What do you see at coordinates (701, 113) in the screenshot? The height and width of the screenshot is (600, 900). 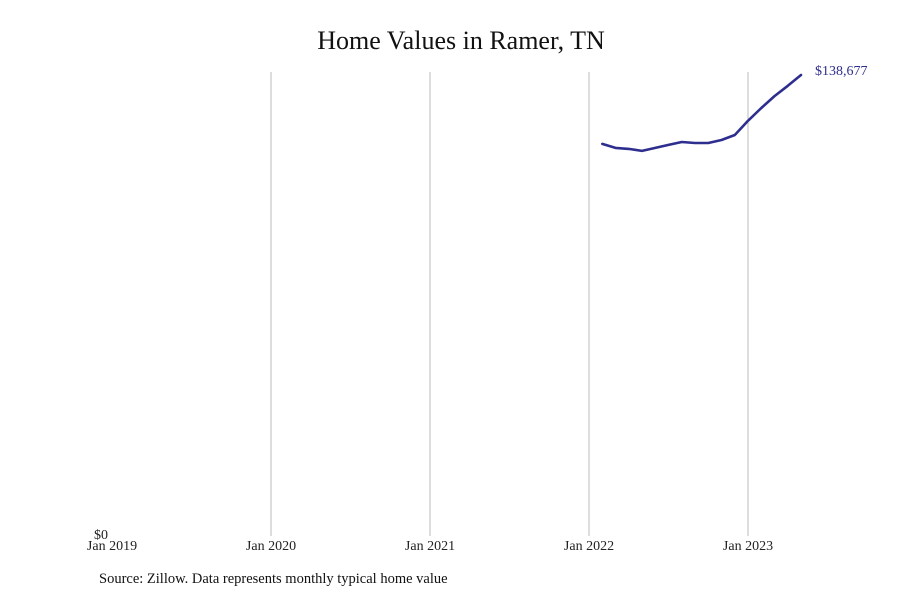 I see `home-value-line` at bounding box center [701, 113].